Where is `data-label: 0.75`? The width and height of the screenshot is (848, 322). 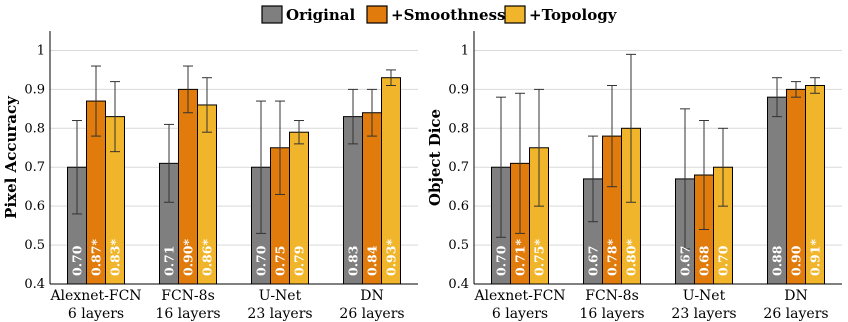 data-label: 0.75 is located at coordinates (280, 261).